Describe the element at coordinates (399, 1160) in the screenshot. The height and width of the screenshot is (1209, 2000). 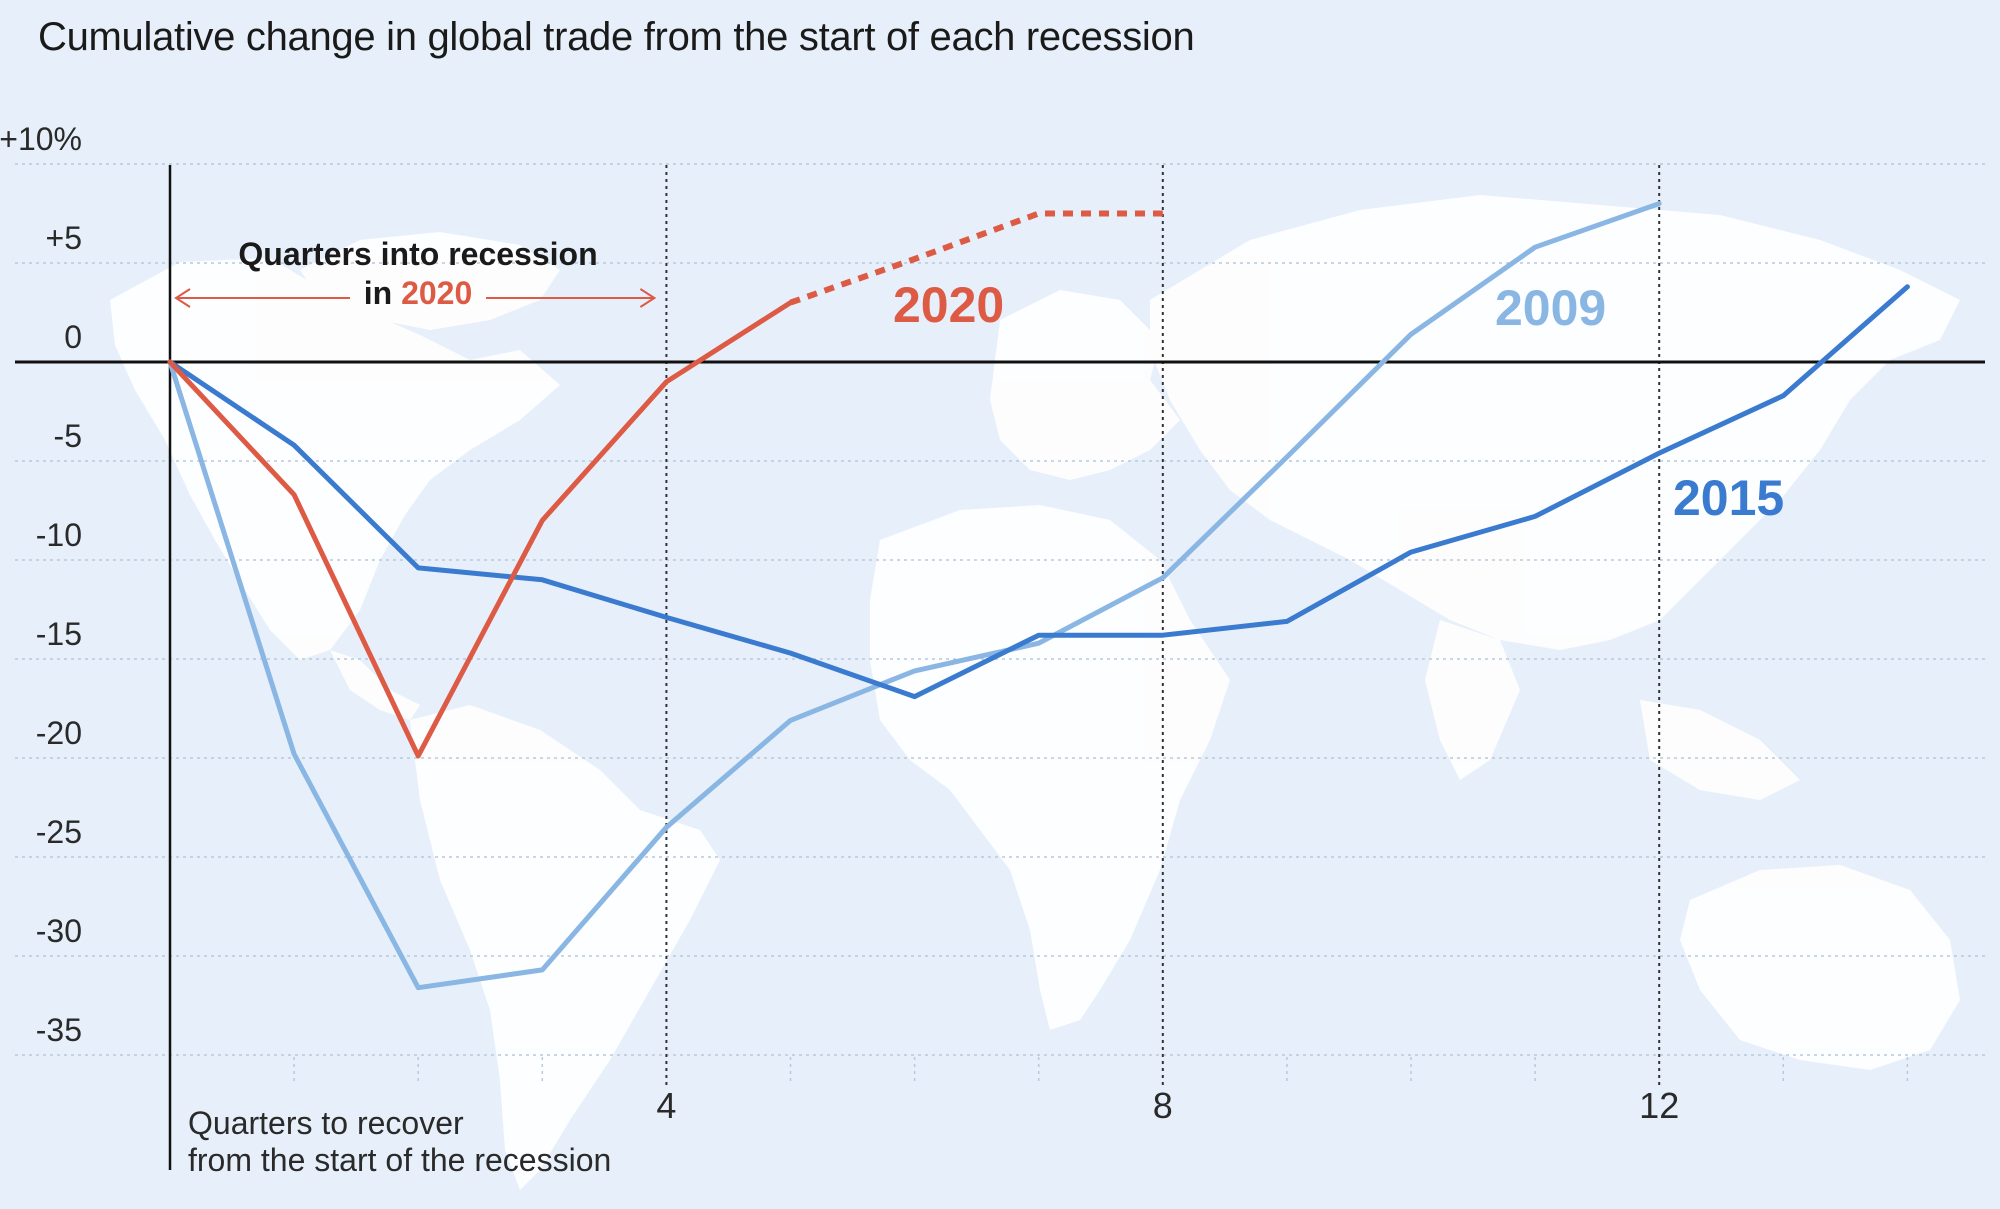
I see `x-axis-label-line2: from the start of the recession` at that location.